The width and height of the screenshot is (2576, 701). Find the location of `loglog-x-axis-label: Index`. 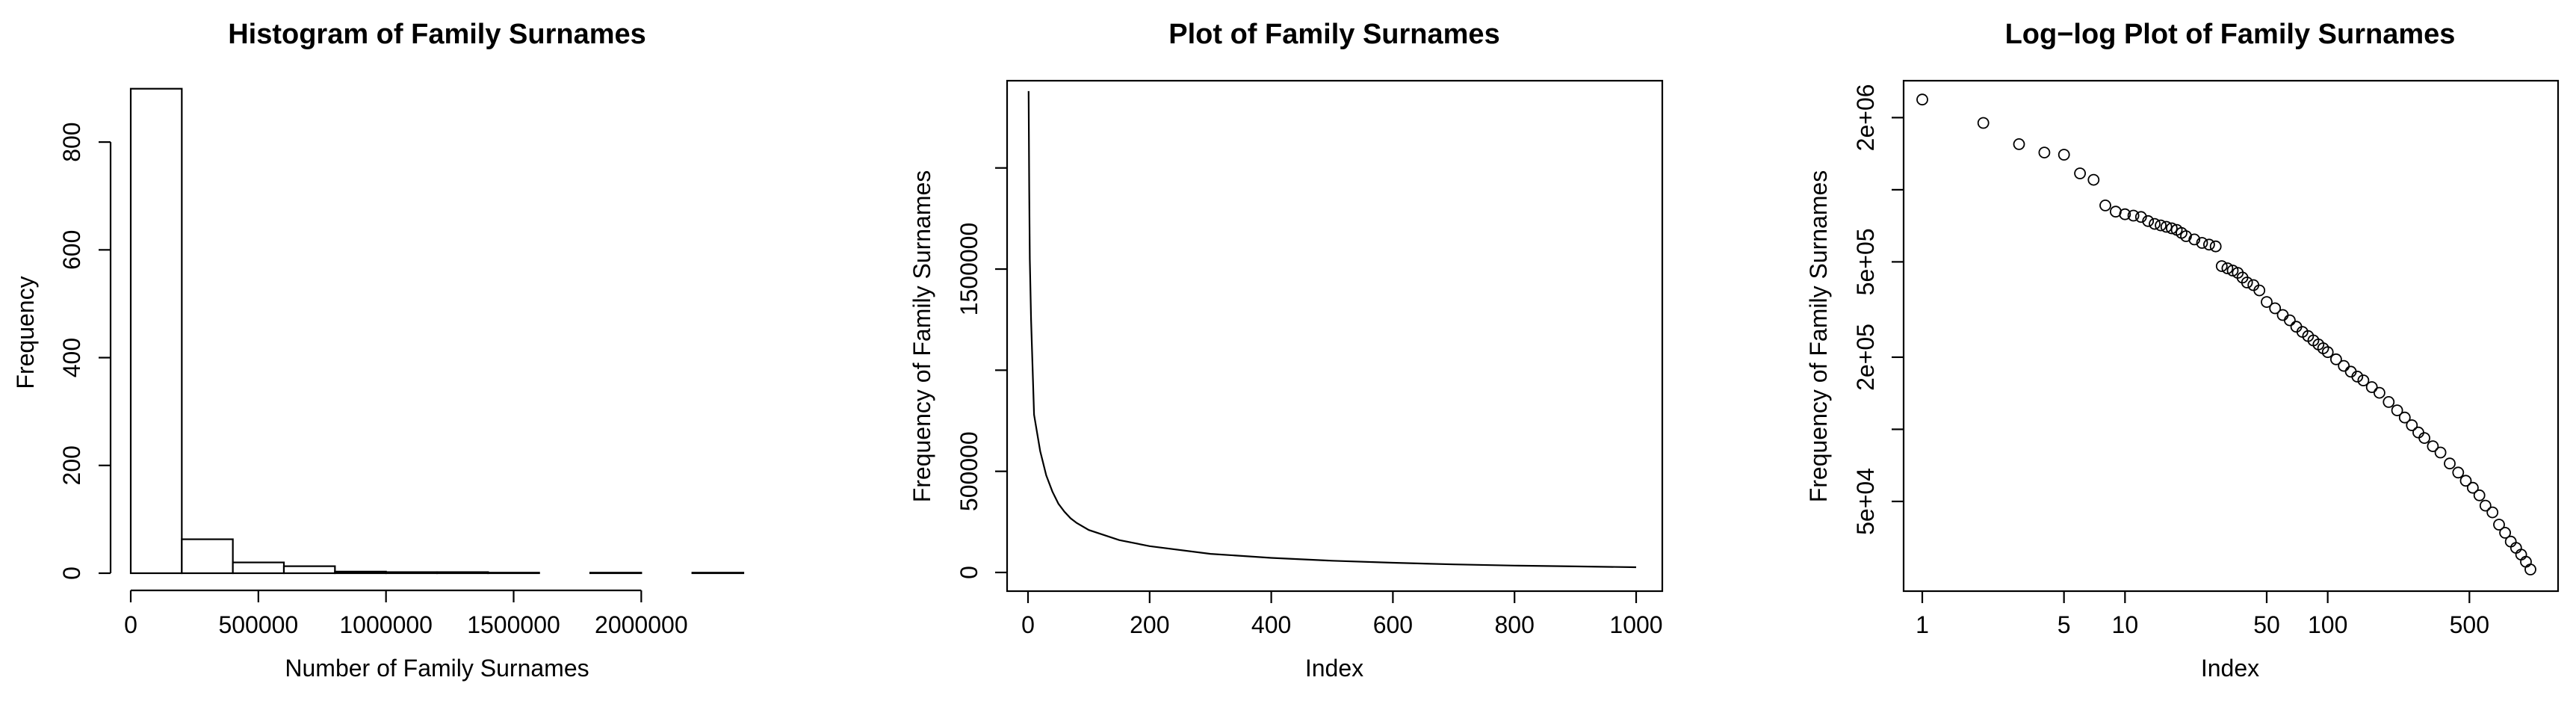

loglog-x-axis-label: Index is located at coordinates (2230, 668).